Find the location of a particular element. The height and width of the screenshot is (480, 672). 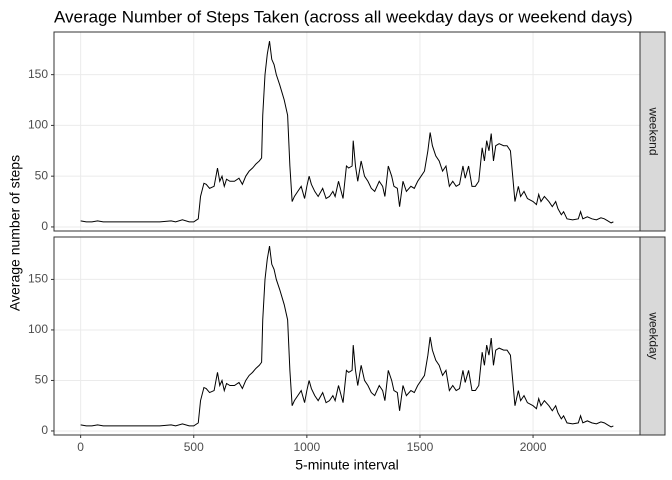

x-tick-label: 1000 is located at coordinates (306, 447).